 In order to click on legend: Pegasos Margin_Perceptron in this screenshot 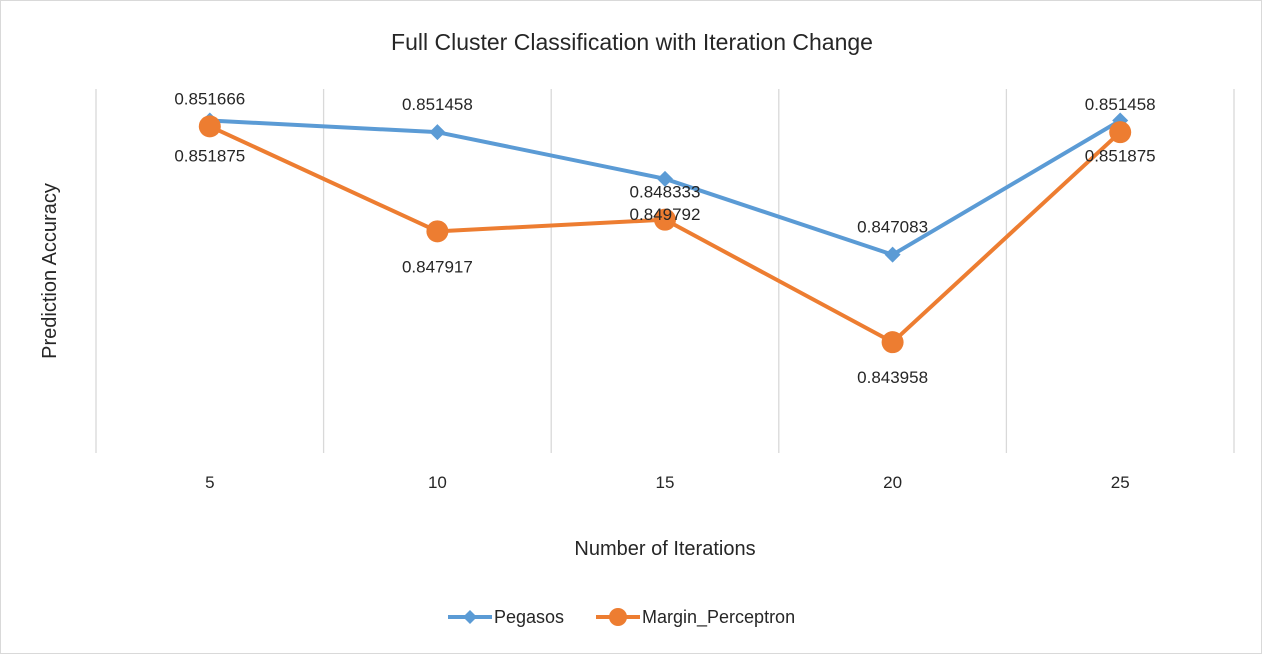, I will do `click(621, 617)`.